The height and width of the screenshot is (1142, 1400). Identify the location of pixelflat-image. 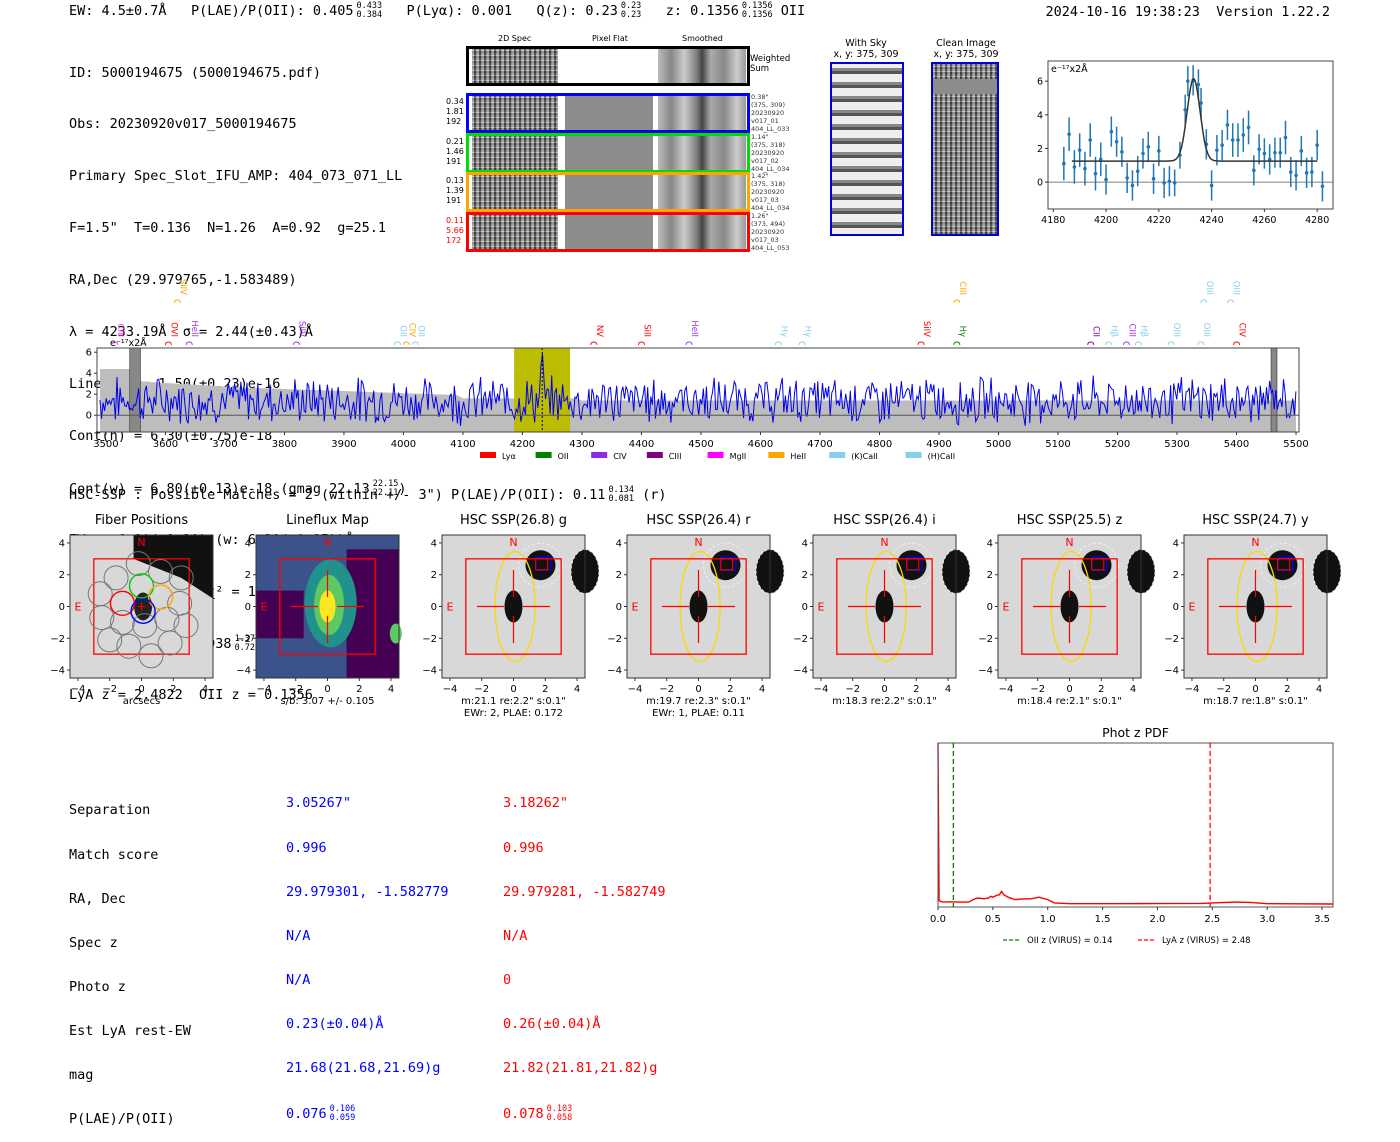
(609, 152).